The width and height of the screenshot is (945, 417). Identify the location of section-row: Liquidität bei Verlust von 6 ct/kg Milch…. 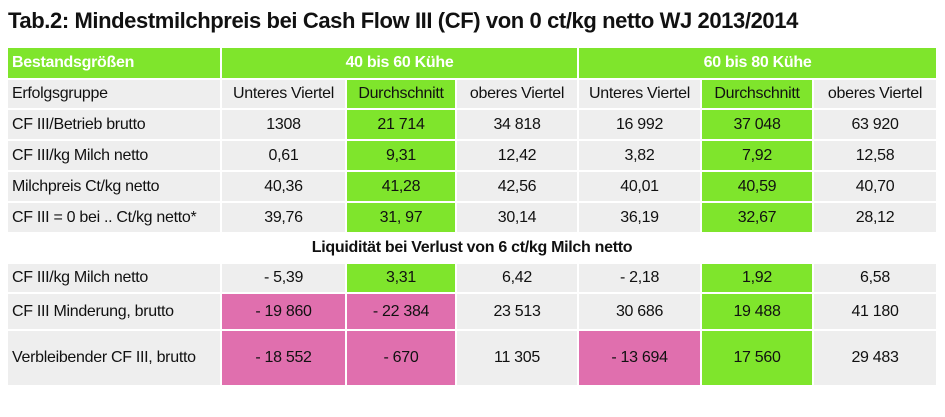
(472, 248).